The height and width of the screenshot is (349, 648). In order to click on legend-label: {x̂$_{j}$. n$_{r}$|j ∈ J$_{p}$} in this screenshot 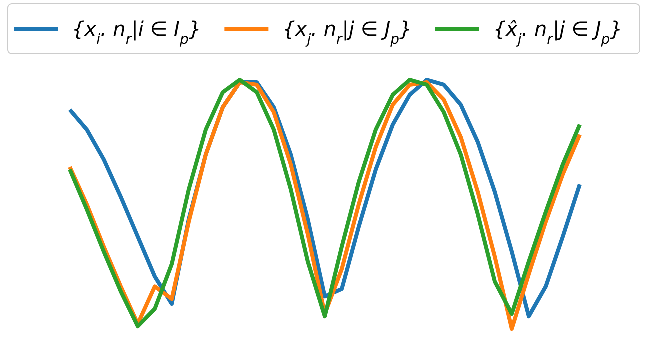, I will do `click(558, 32)`.